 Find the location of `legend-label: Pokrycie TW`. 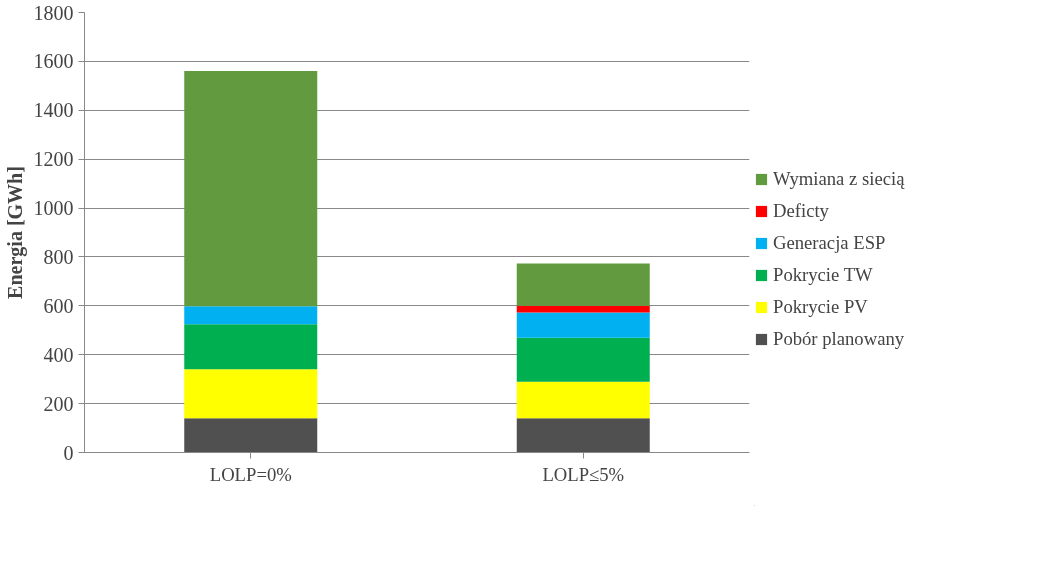

legend-label: Pokrycie TW is located at coordinates (823, 274).